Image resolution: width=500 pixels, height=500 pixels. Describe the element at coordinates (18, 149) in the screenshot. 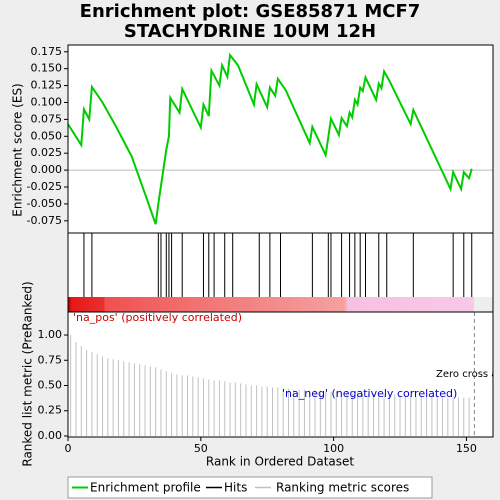

I see `y-axis-label: Enrichment score (ES)` at that location.